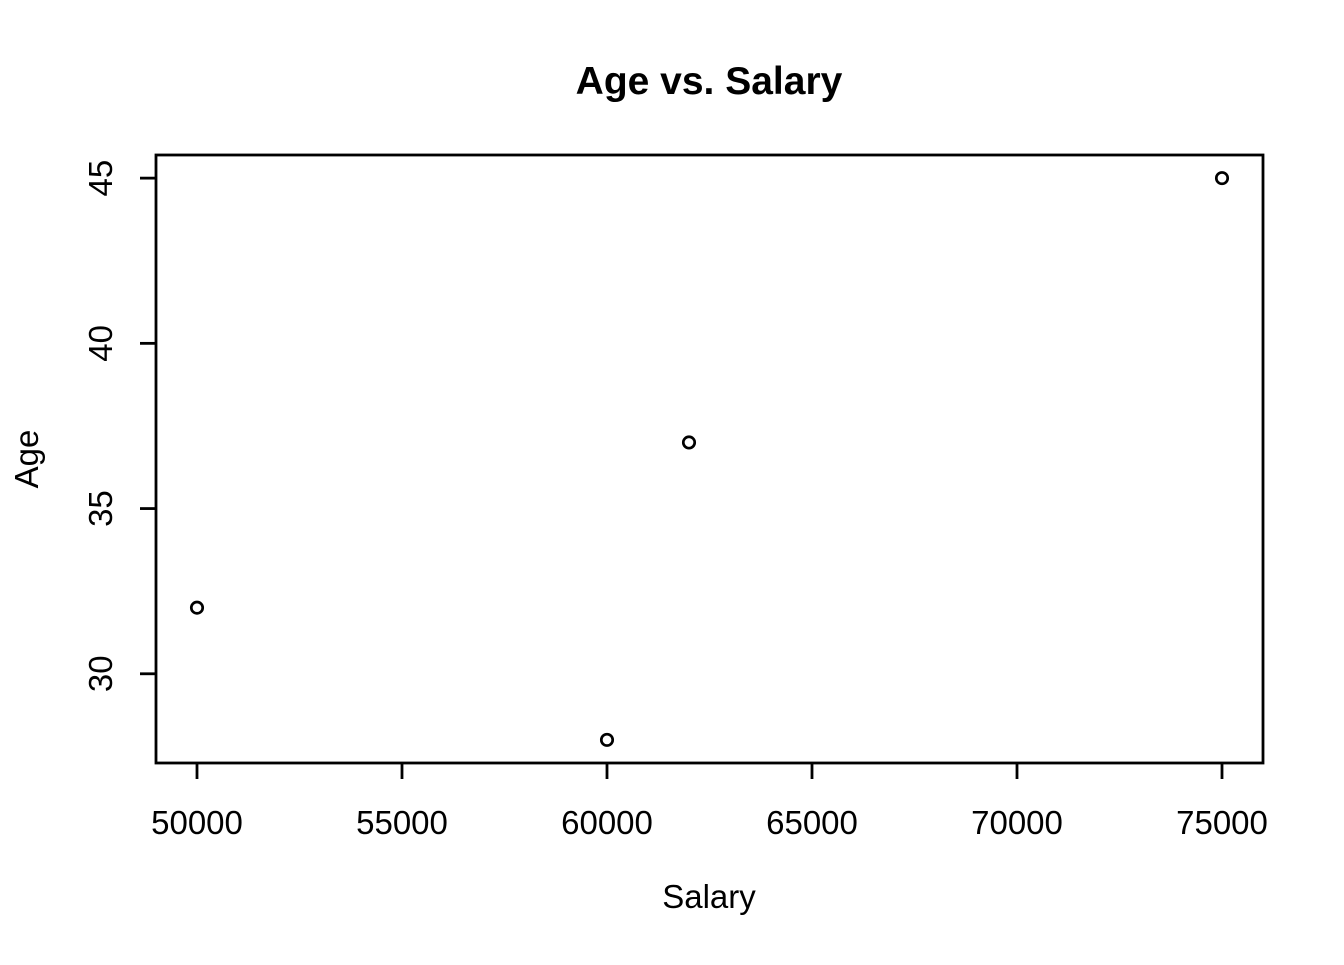 The width and height of the screenshot is (1344, 965). What do you see at coordinates (709, 81) in the screenshot?
I see `chart-title: Age vs. Salary` at bounding box center [709, 81].